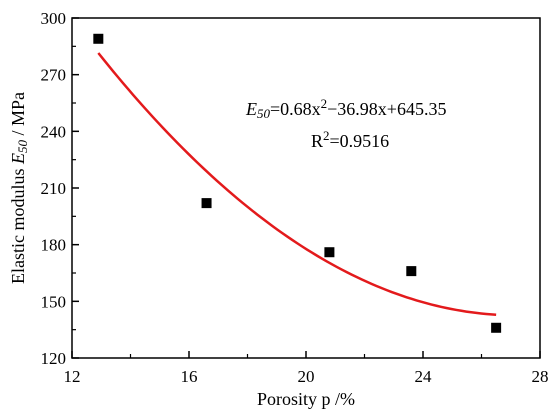 The width and height of the screenshot is (550, 417). What do you see at coordinates (251, 109) in the screenshot?
I see `eq-symbol: E` at bounding box center [251, 109].